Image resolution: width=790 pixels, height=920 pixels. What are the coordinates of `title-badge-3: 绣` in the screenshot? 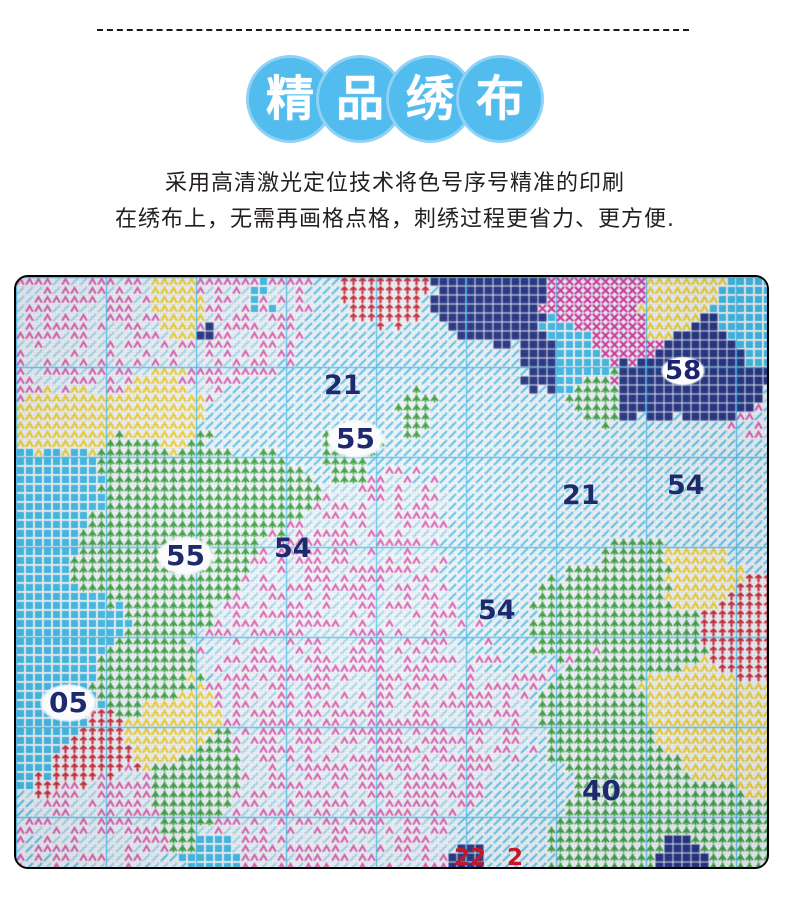 It's located at (430, 99).